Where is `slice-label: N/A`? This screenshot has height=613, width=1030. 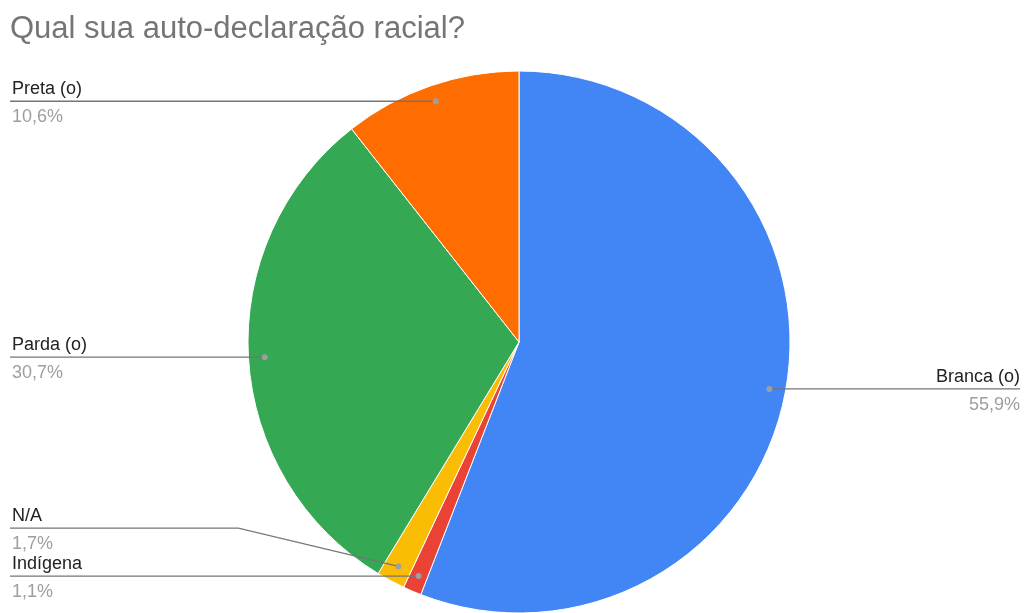
slice-label: N/A is located at coordinates (27, 515).